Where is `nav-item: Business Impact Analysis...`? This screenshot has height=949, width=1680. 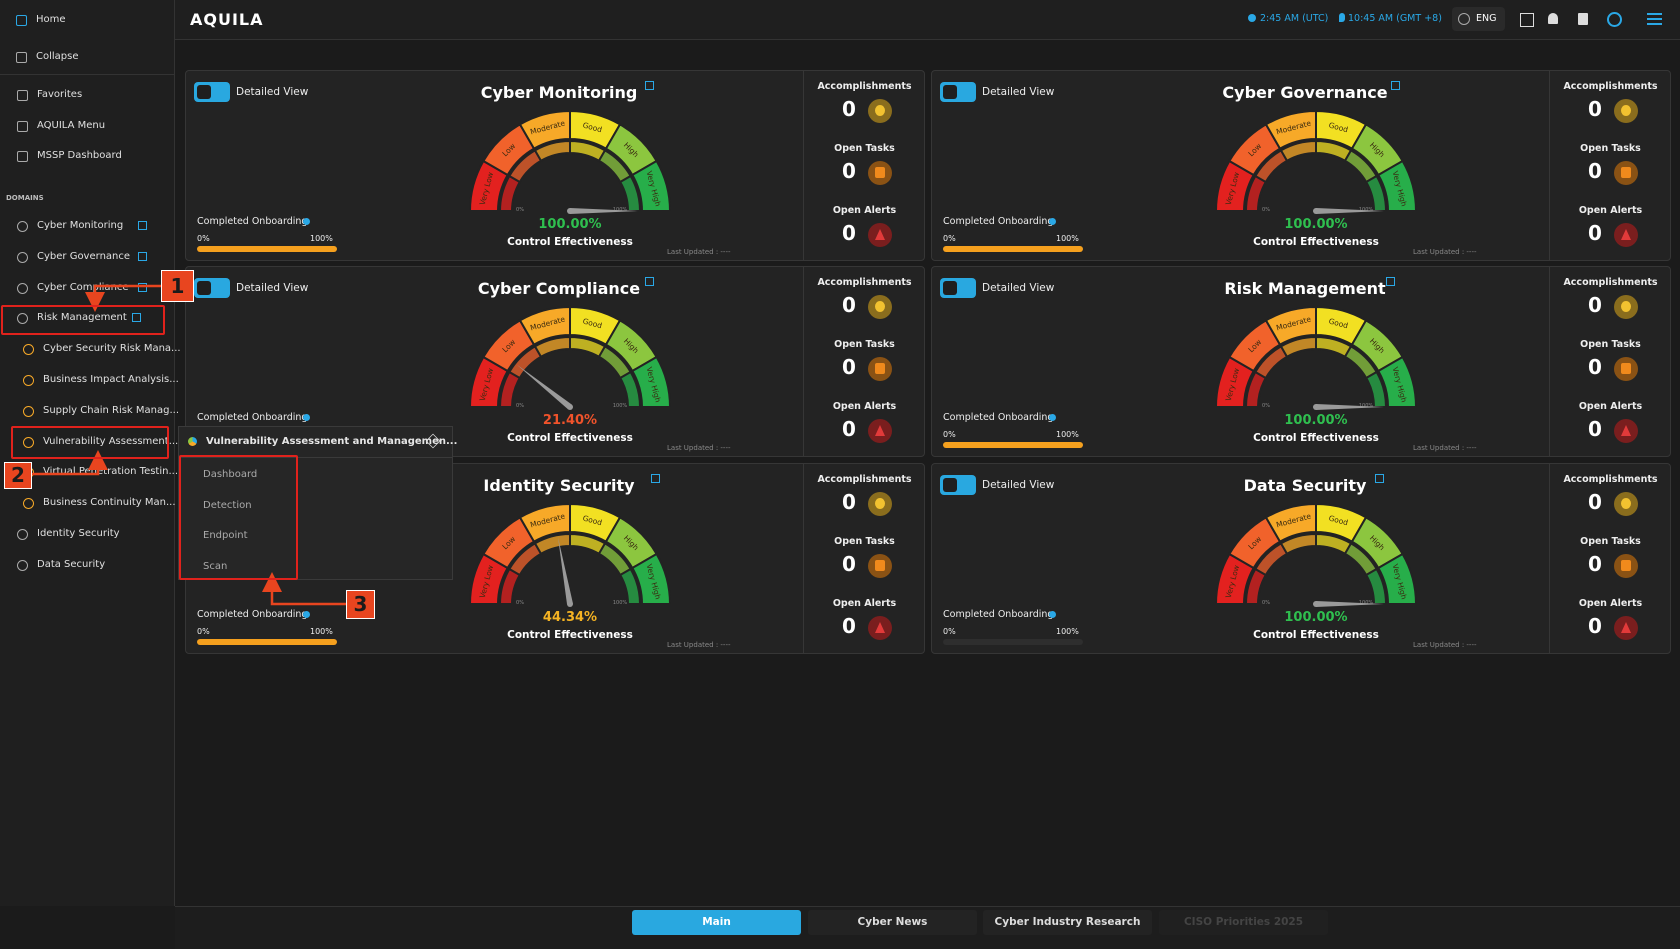
nav-item: Business Impact Analysis... is located at coordinates (89, 380).